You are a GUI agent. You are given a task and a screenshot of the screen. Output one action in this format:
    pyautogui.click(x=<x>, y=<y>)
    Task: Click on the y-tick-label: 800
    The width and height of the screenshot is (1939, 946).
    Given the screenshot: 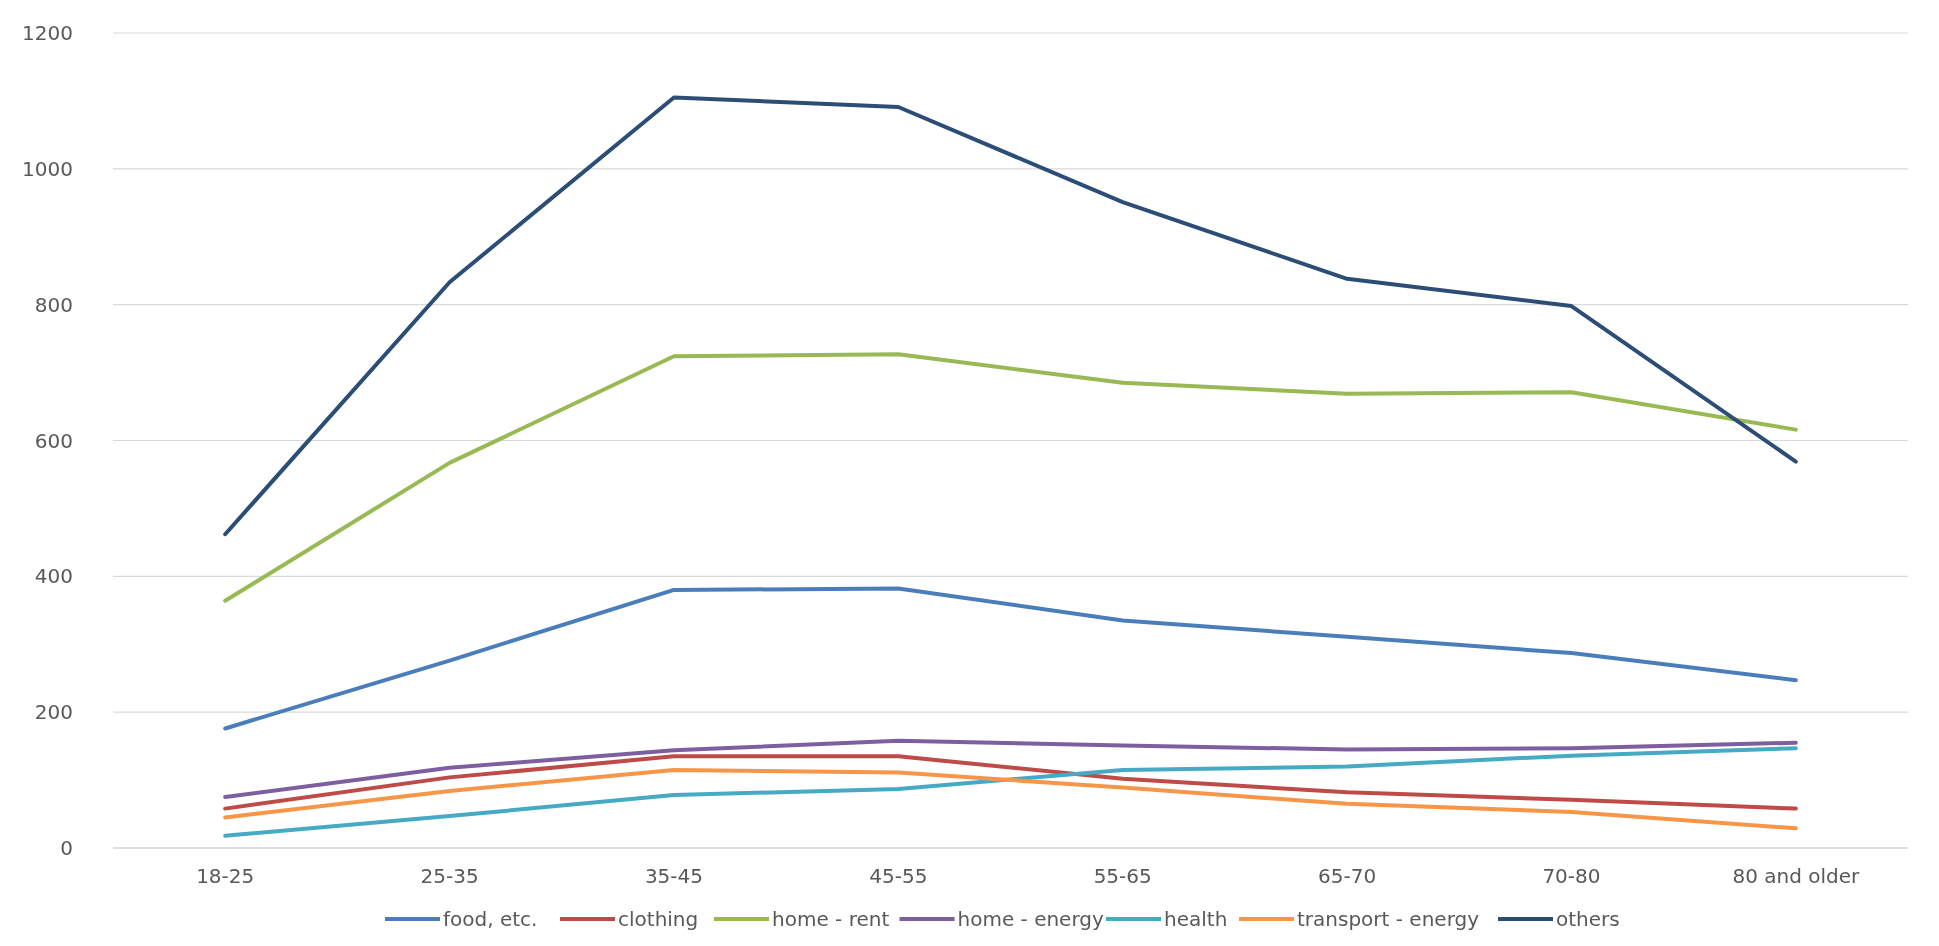 What is the action you would take?
    pyautogui.click(x=53, y=304)
    